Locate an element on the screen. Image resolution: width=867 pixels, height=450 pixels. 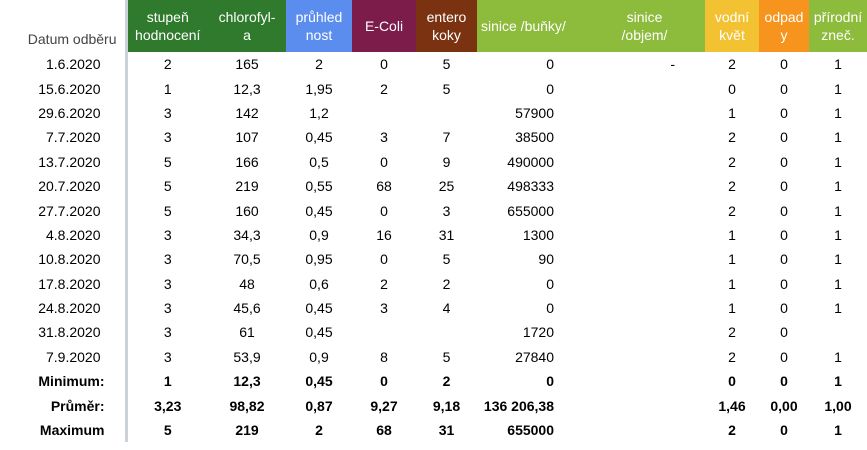
cell-ecoli is located at coordinates (384, 332).